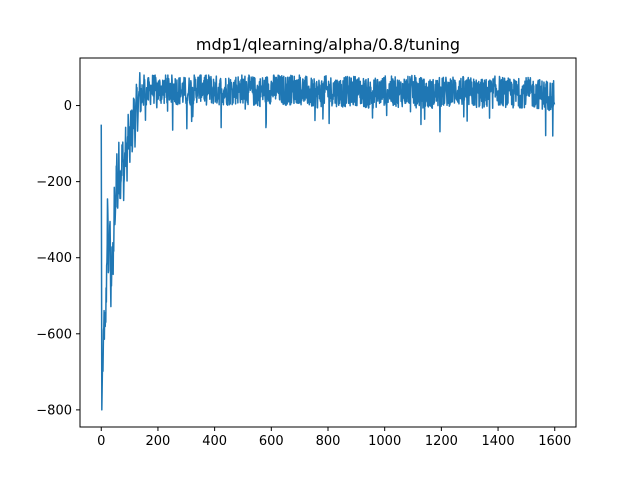  I want to click on x-tick-label: 1400, so click(498, 441).